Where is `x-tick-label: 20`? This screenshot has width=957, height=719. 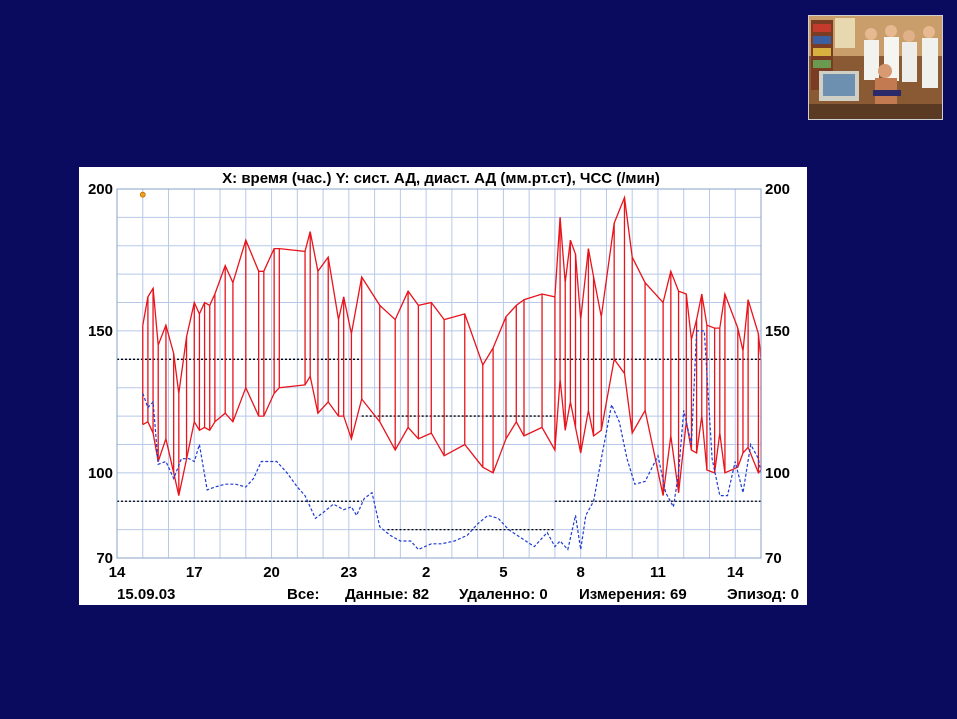 x-tick-label: 20 is located at coordinates (271, 572).